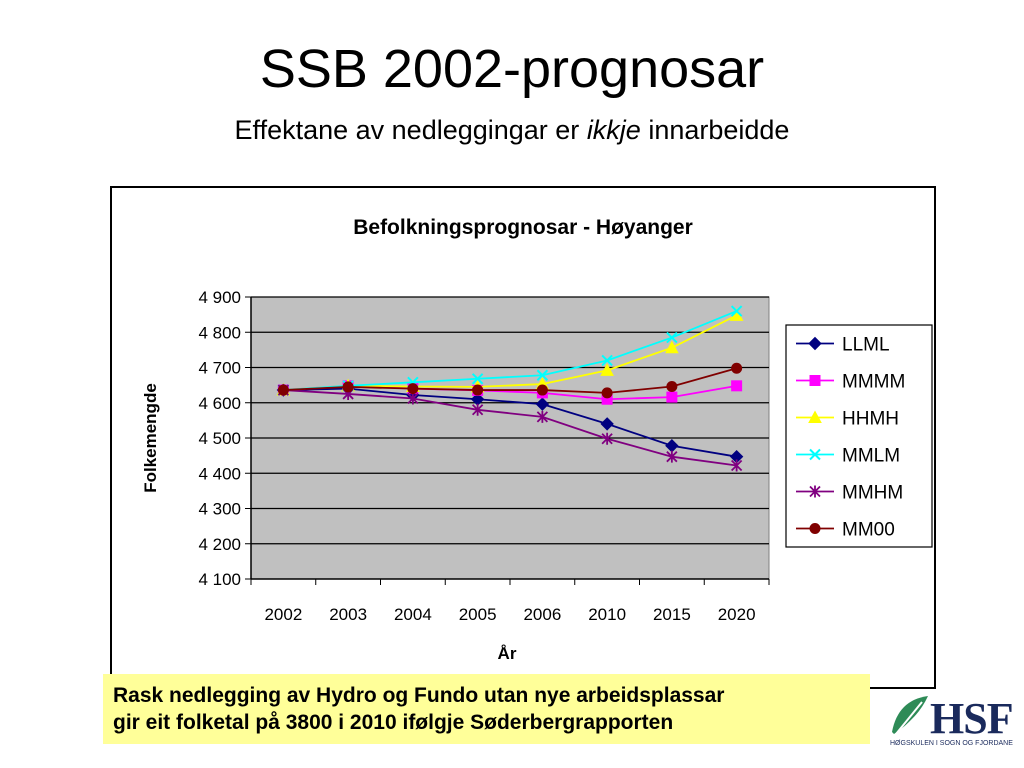  I want to click on legend-label-mmhm: MMHM, so click(872, 493).